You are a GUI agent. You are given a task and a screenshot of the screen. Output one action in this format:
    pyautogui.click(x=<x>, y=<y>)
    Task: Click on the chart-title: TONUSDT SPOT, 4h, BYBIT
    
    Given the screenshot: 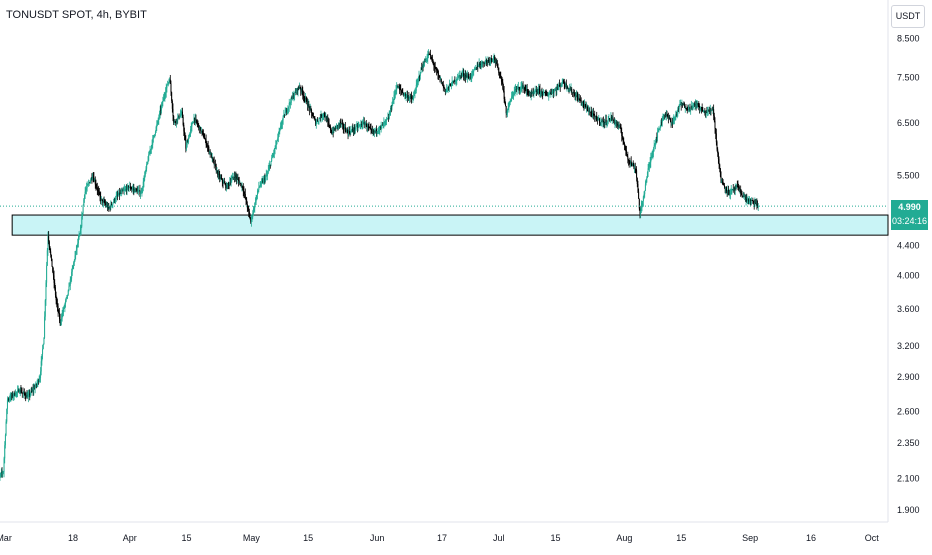 What is the action you would take?
    pyautogui.click(x=76, y=15)
    